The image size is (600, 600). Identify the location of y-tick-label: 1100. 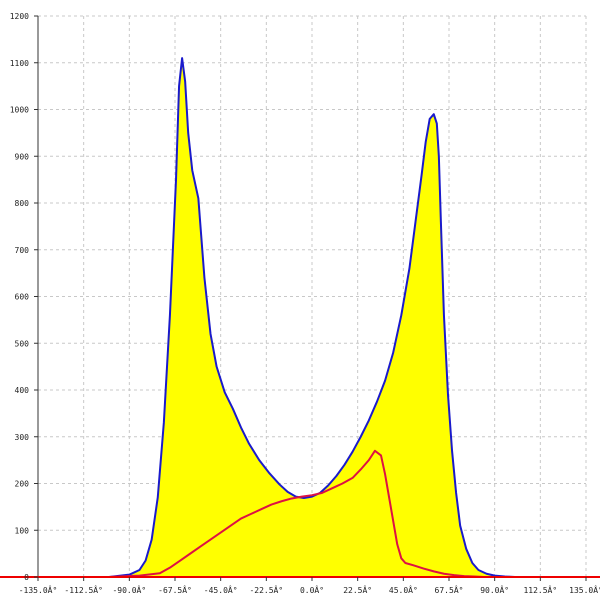
(19, 63).